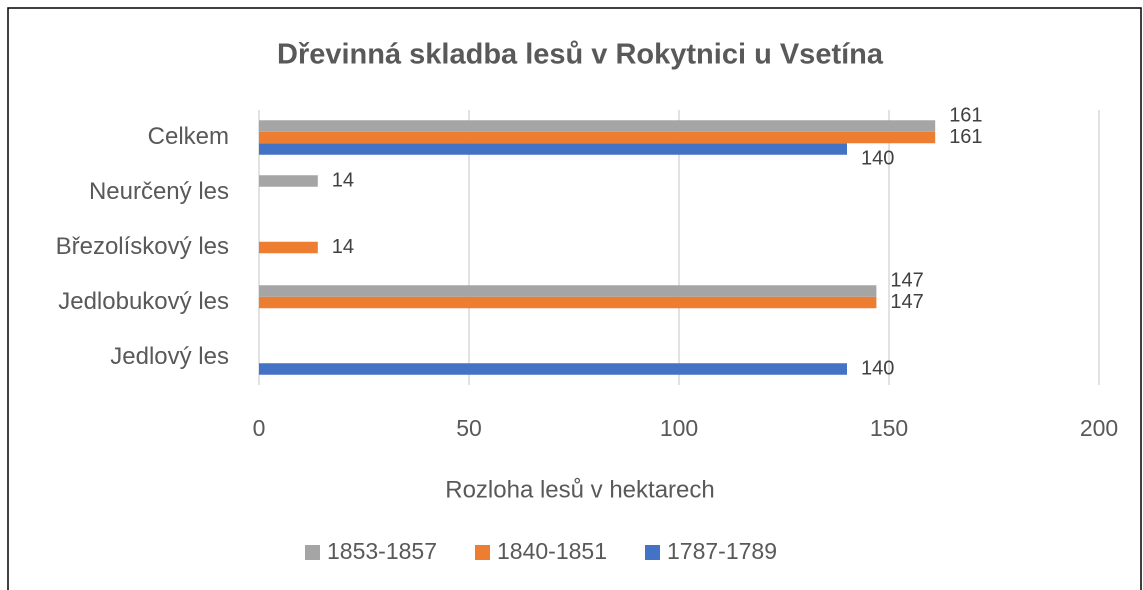  What do you see at coordinates (142, 246) in the screenshot?
I see `y-tick-label: Březolískový les` at bounding box center [142, 246].